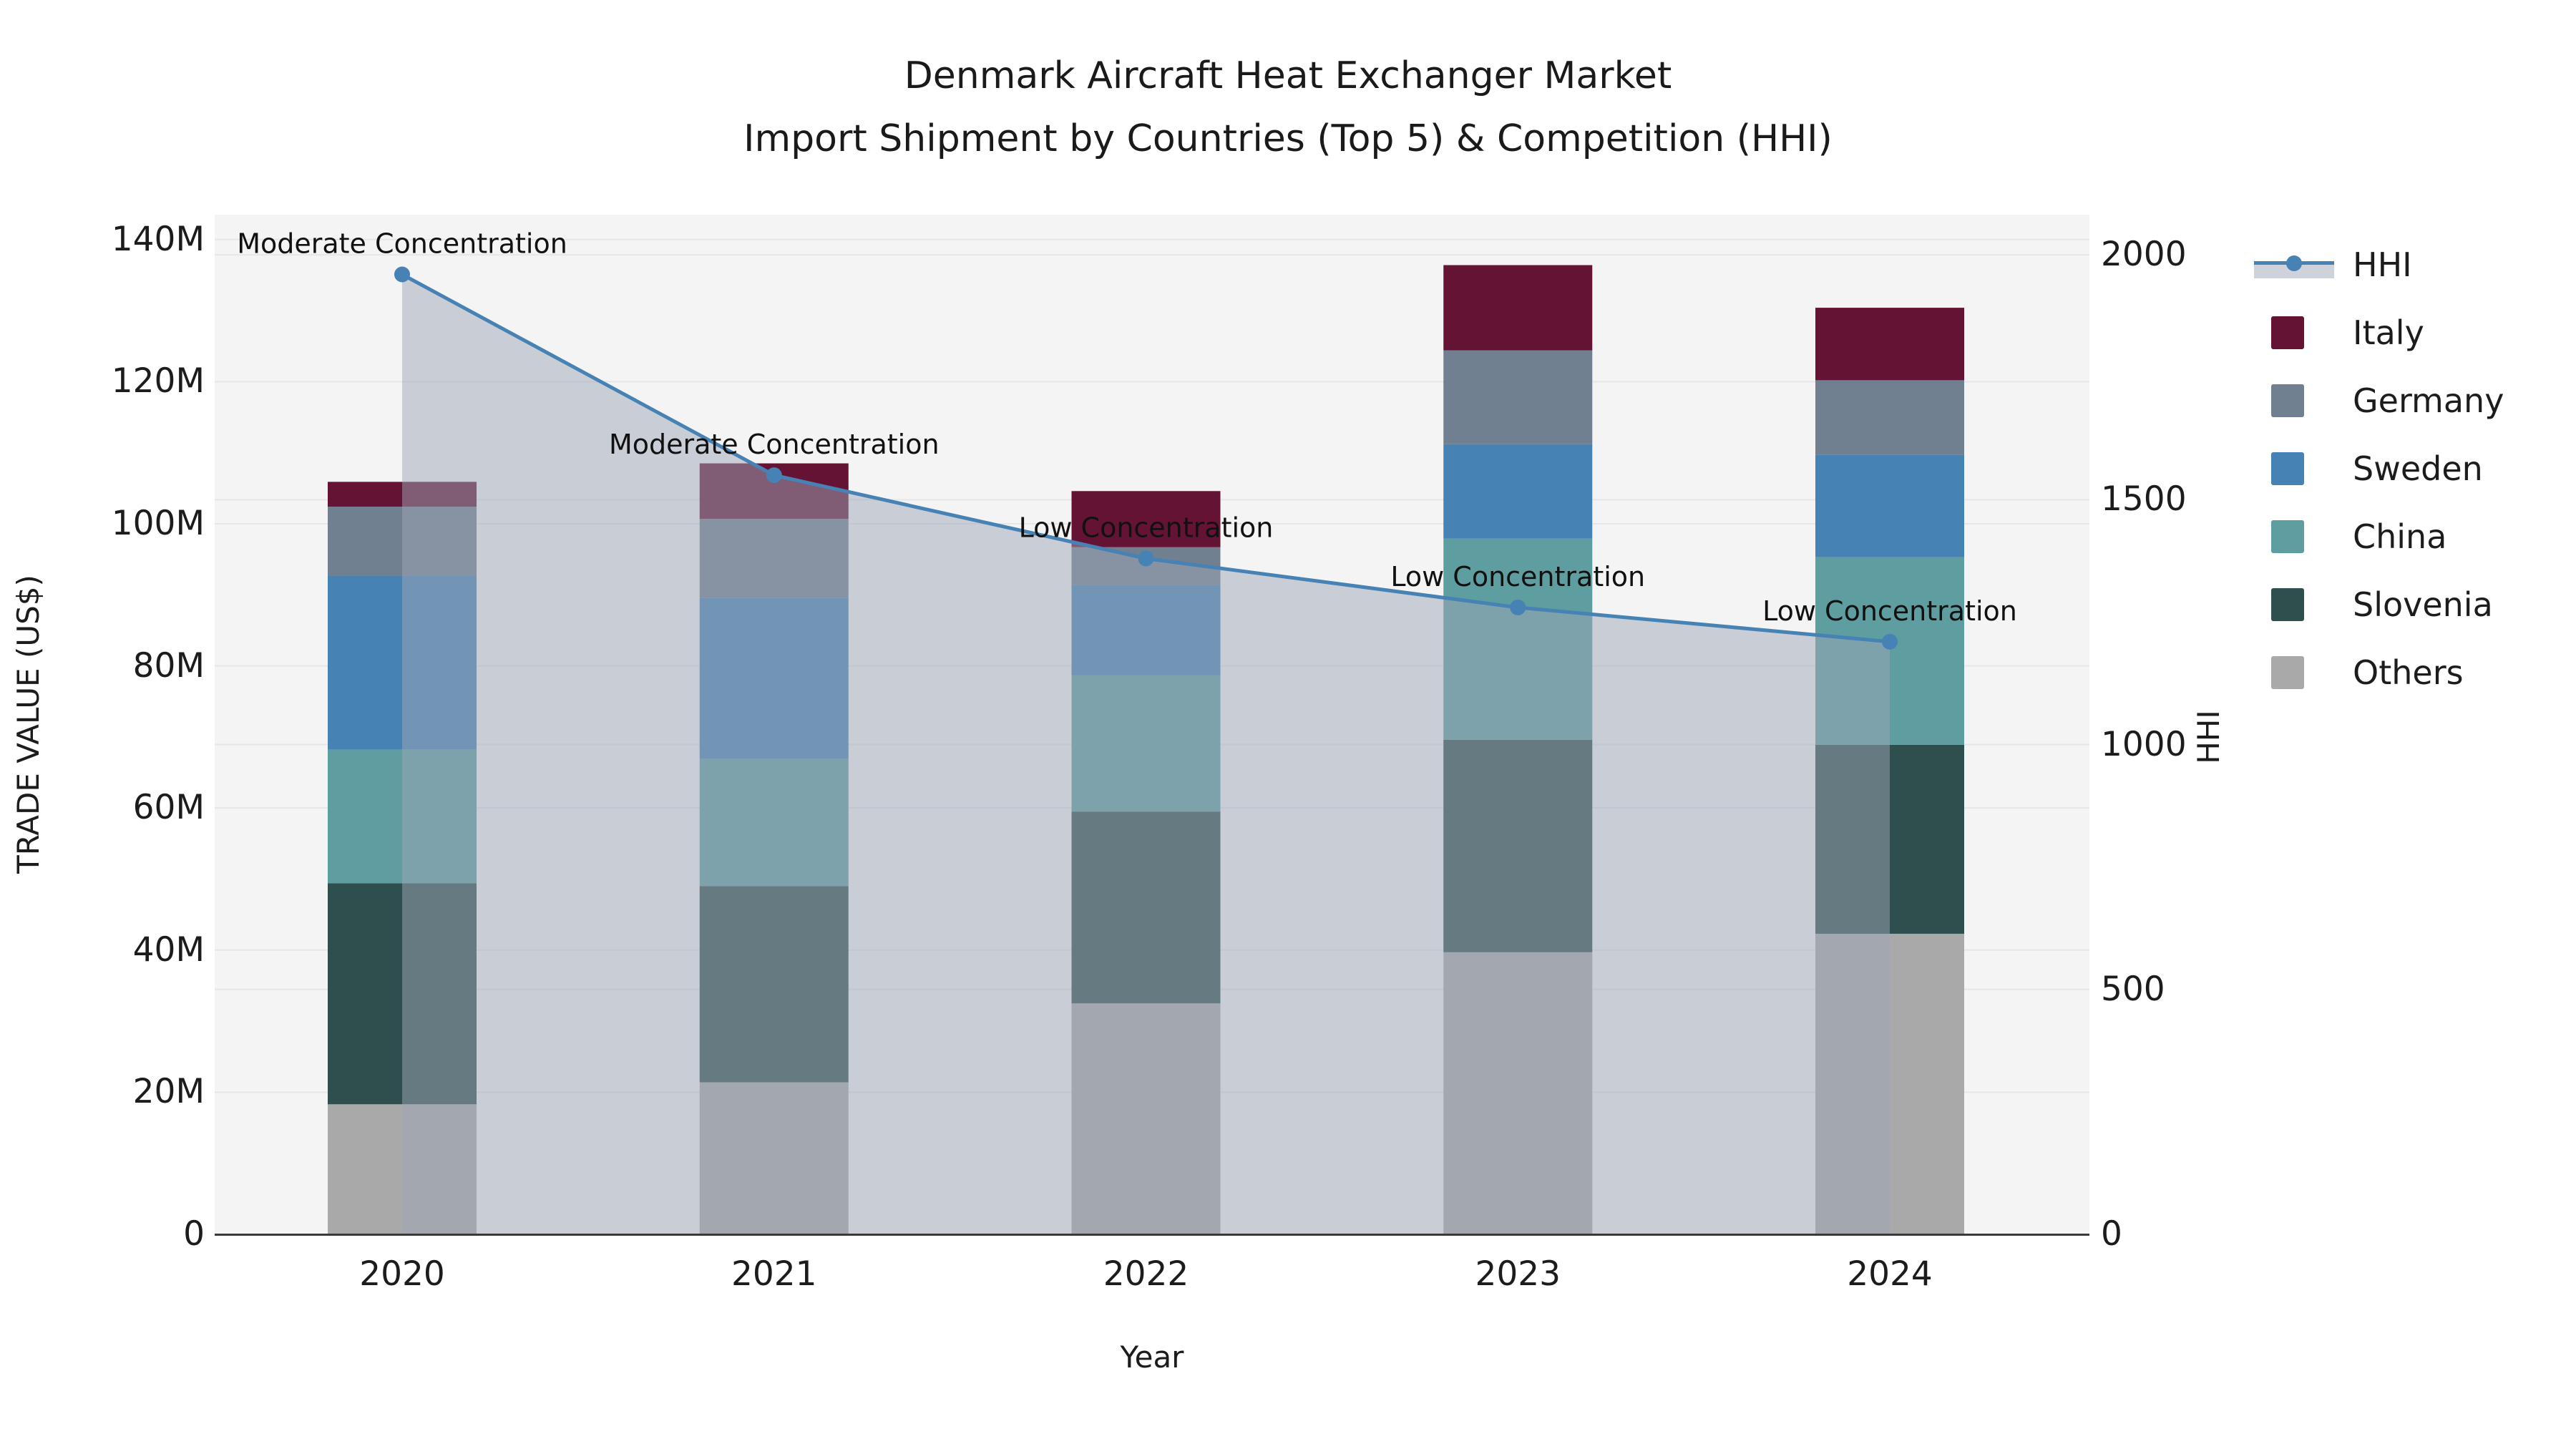  Describe the element at coordinates (158, 381) in the screenshot. I see `y-left-tick-120M: 120M` at that location.